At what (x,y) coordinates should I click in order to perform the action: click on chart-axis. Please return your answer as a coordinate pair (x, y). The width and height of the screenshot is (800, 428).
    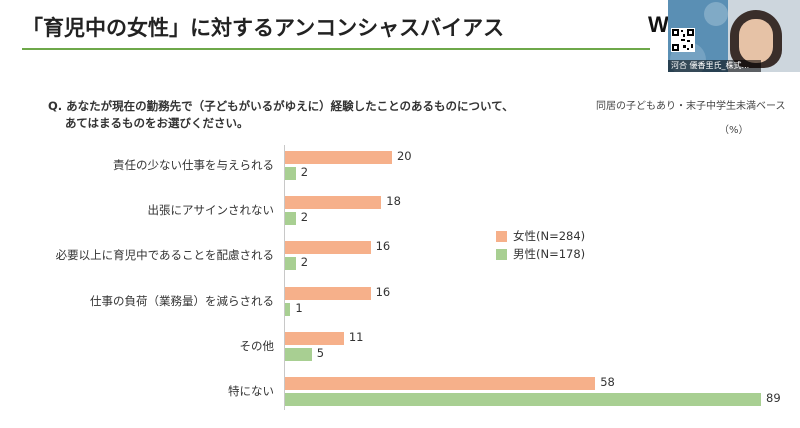
    Looking at the image, I should click on (284, 277).